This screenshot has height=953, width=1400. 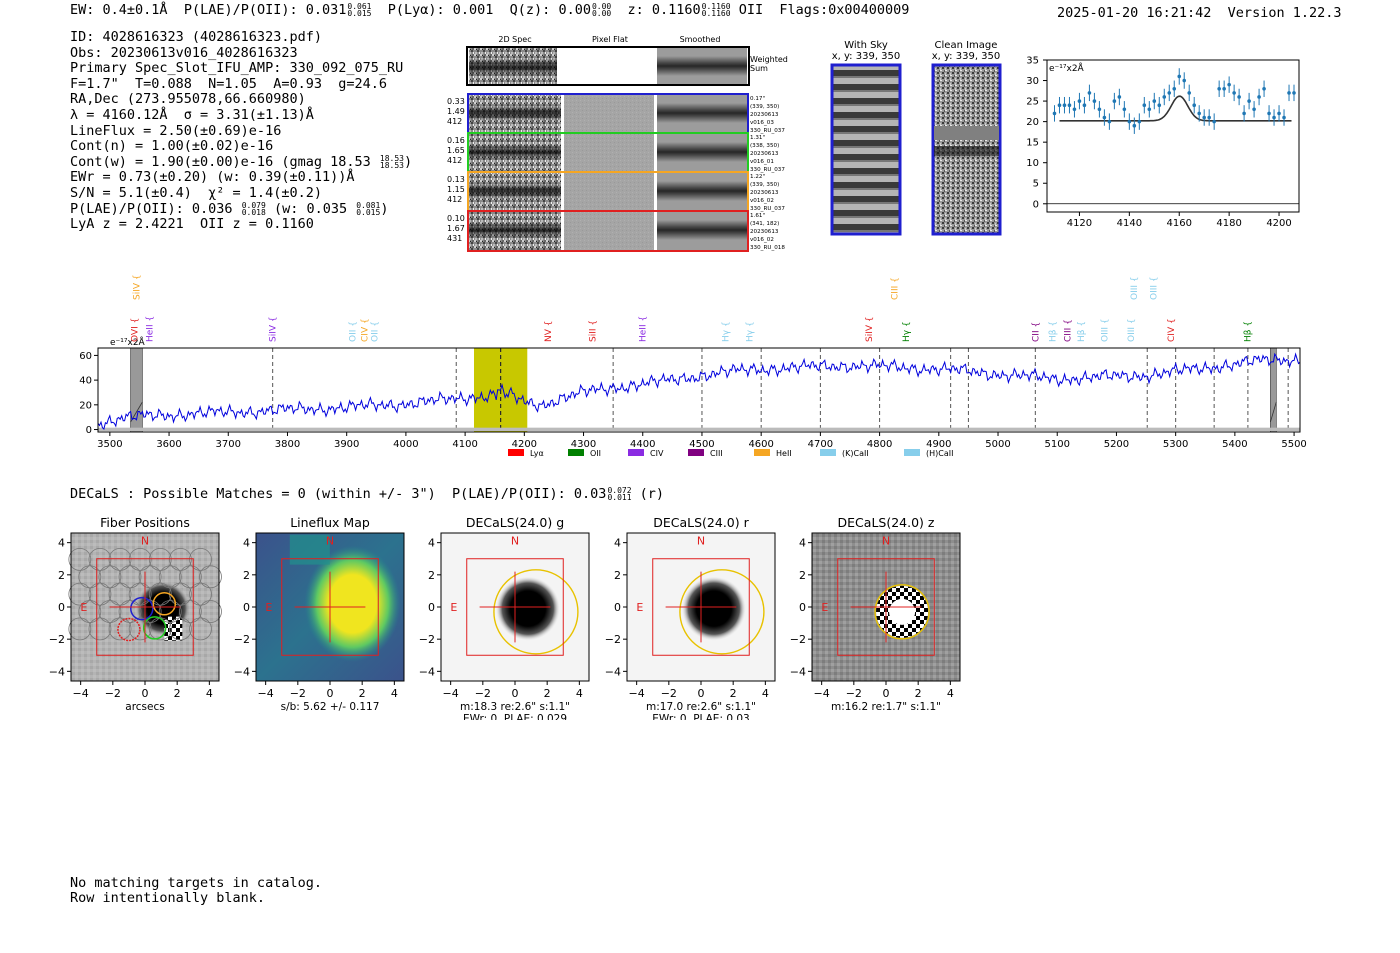 I want to click on emission-line-label: CII {, so click(x=1036, y=332).